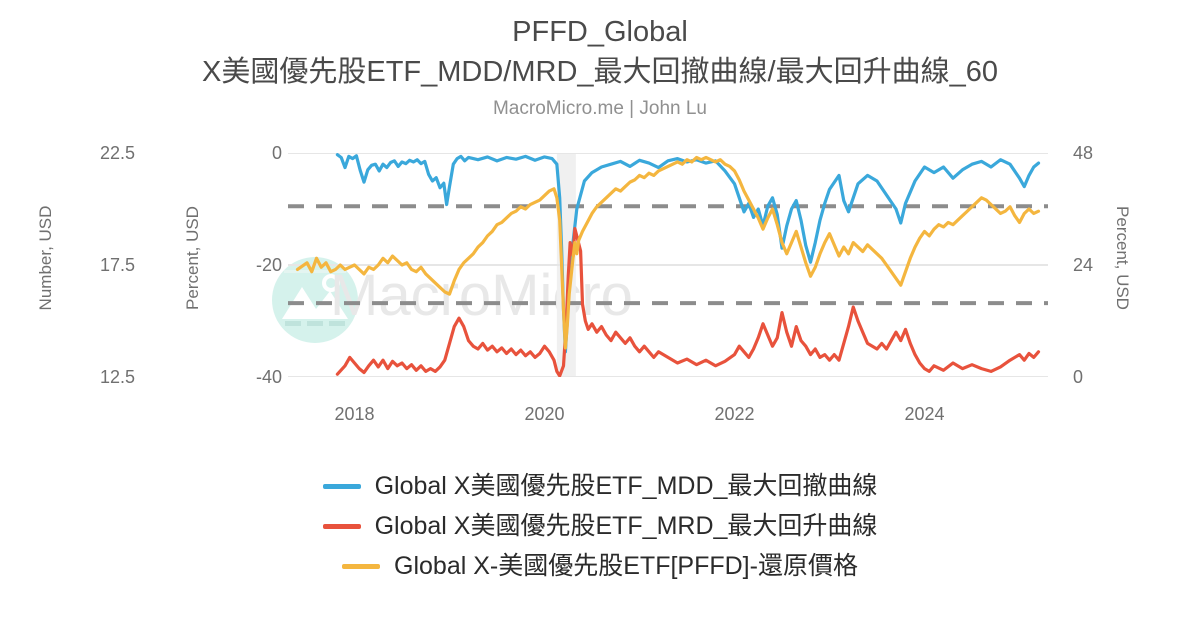 The height and width of the screenshot is (630, 1200). Describe the element at coordinates (1078, 377) in the screenshot. I see `y-tick-right-0: 0` at that location.